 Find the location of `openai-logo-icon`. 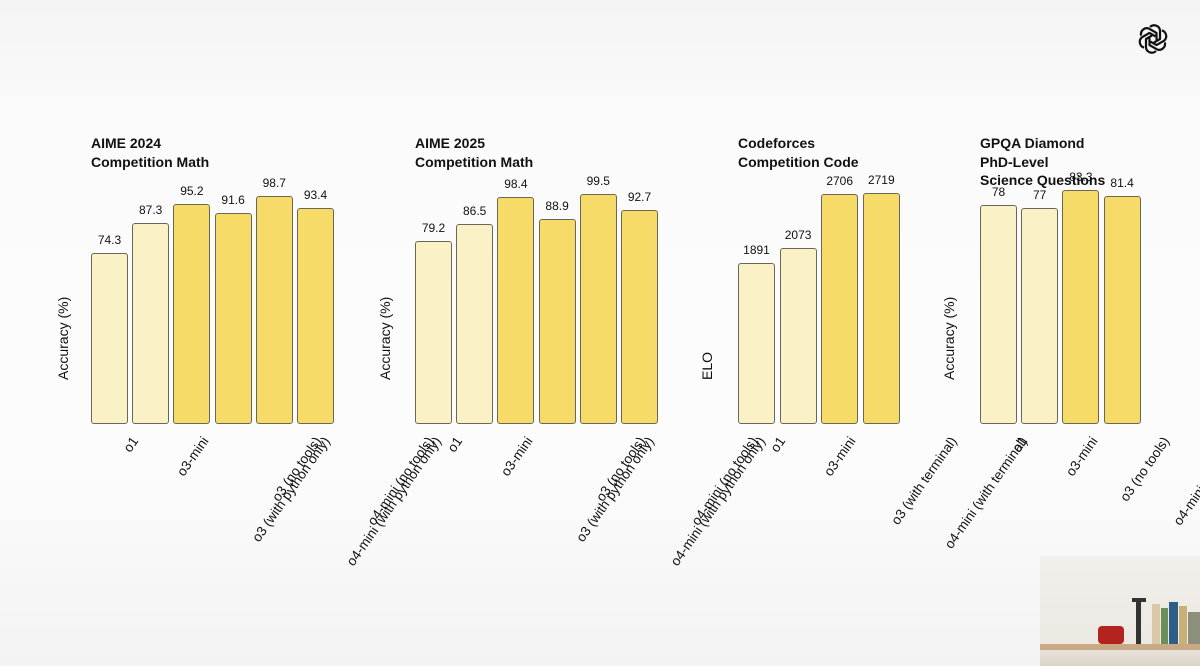

openai-logo-icon is located at coordinates (1153, 39).